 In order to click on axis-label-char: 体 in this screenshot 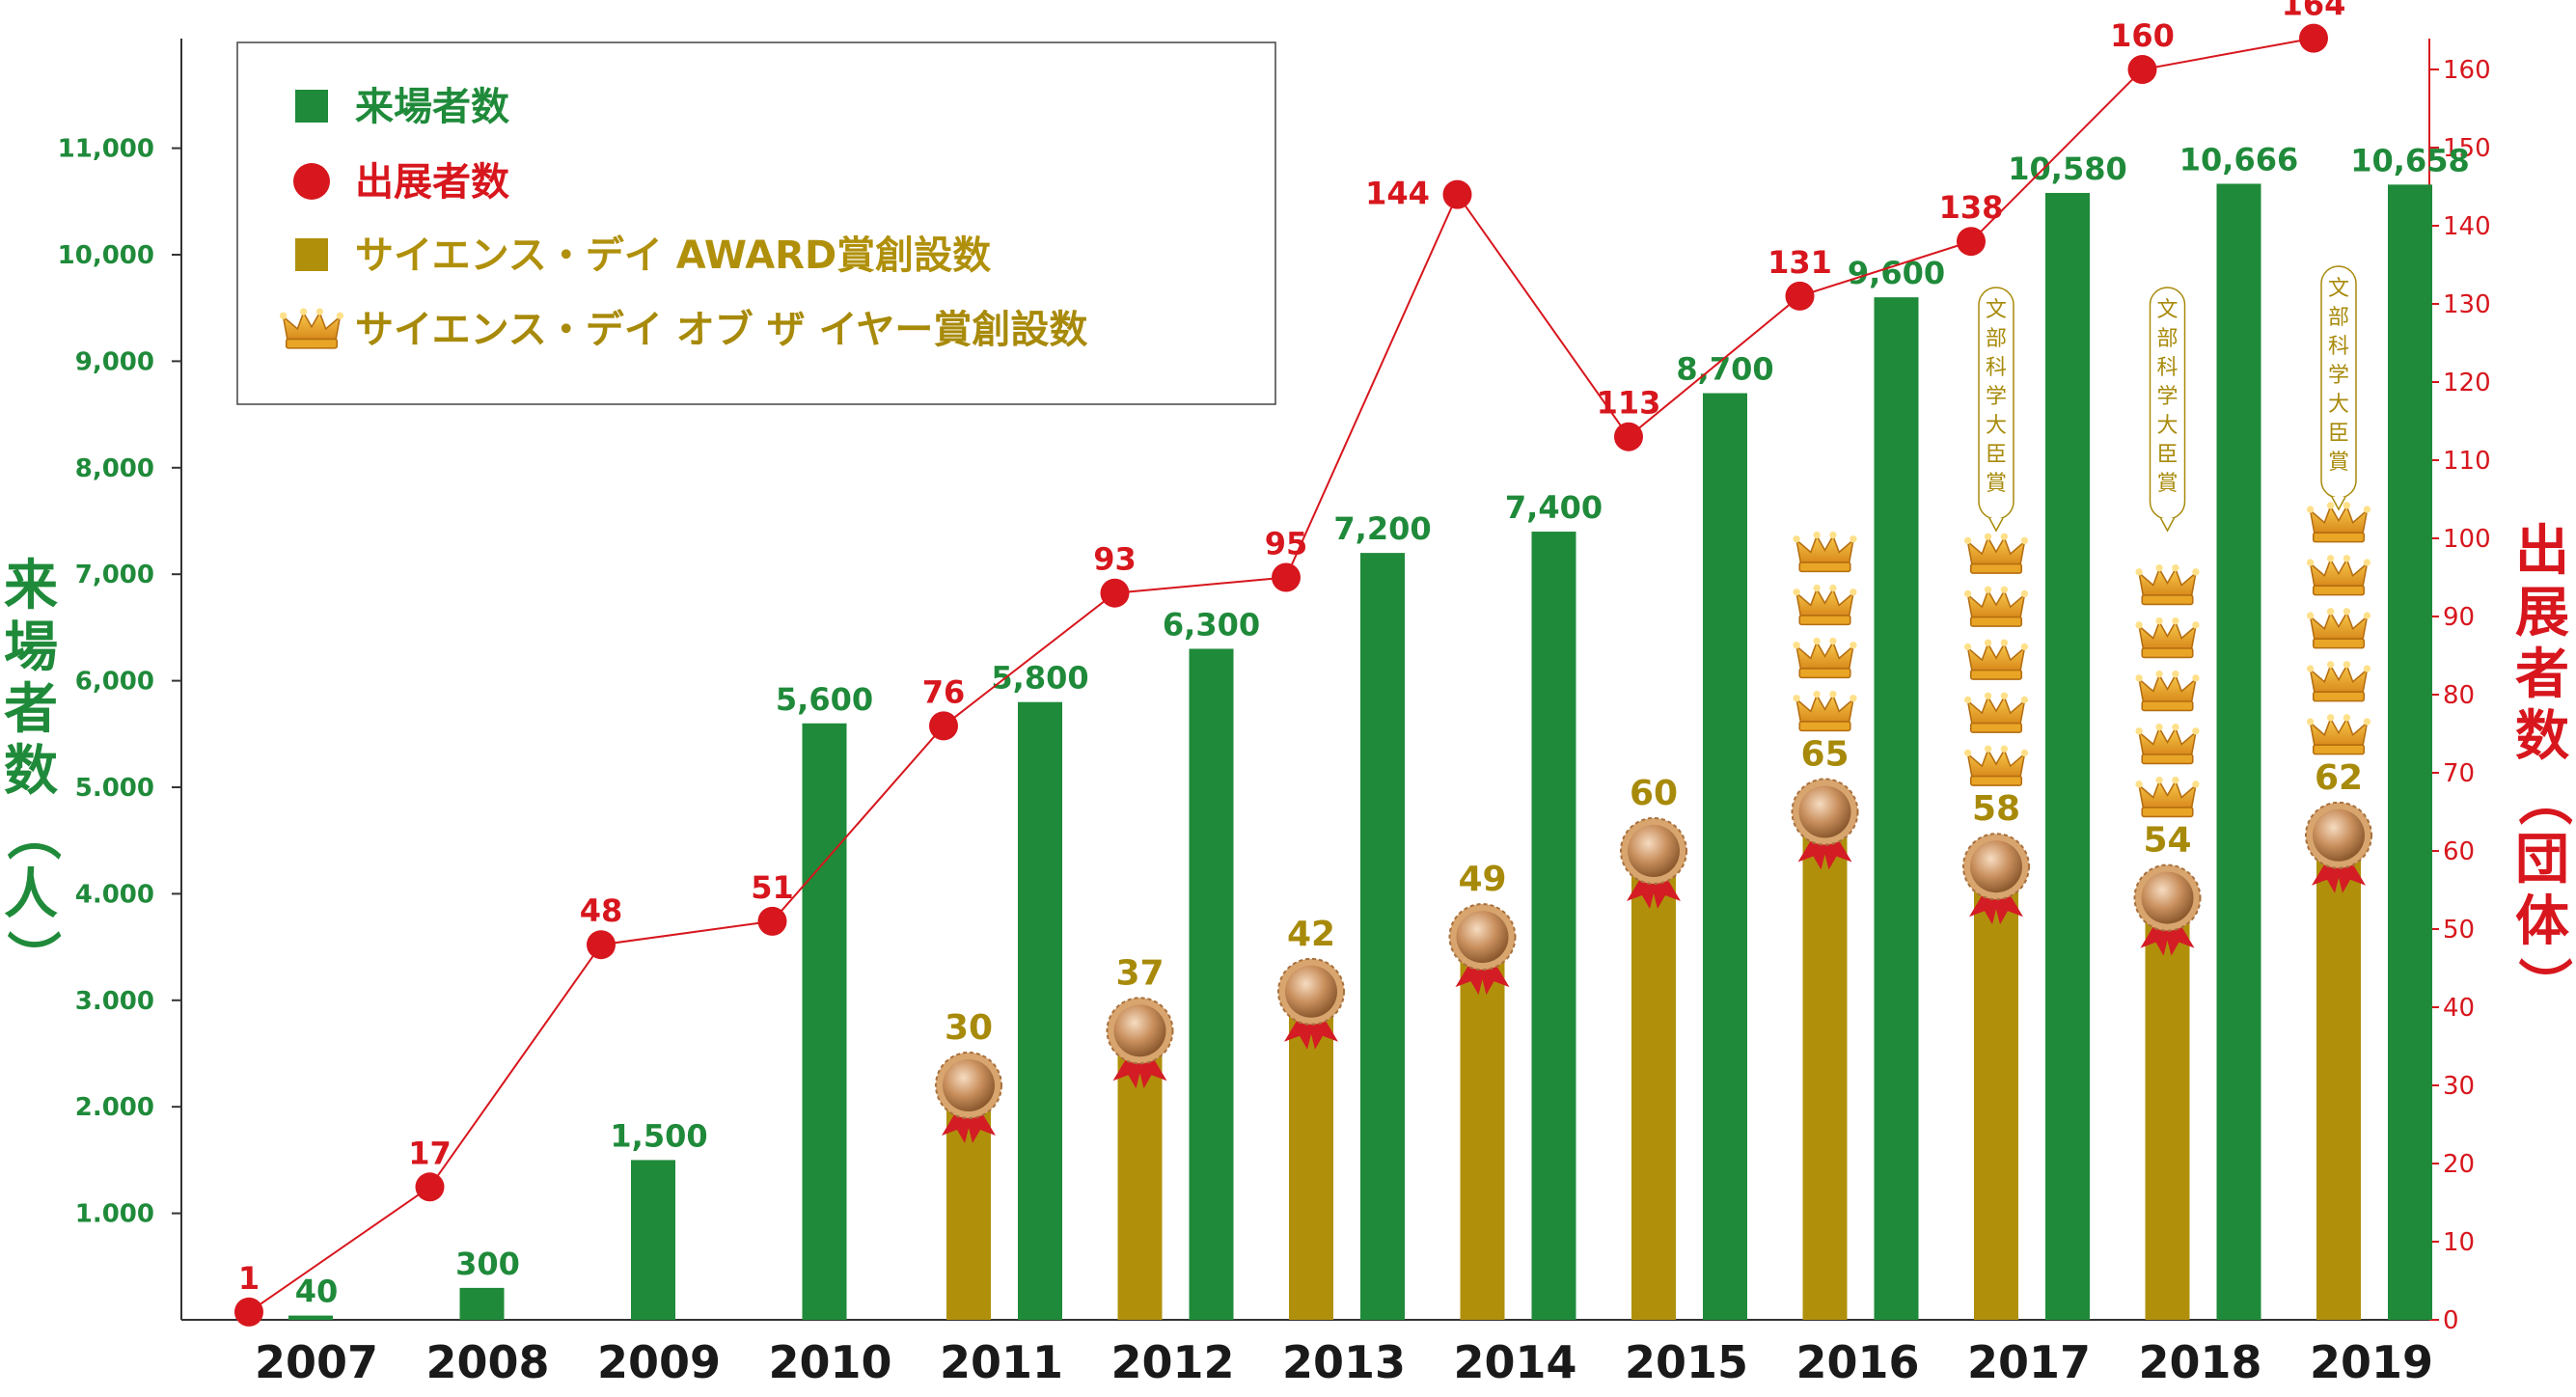, I will do `click(2542, 921)`.